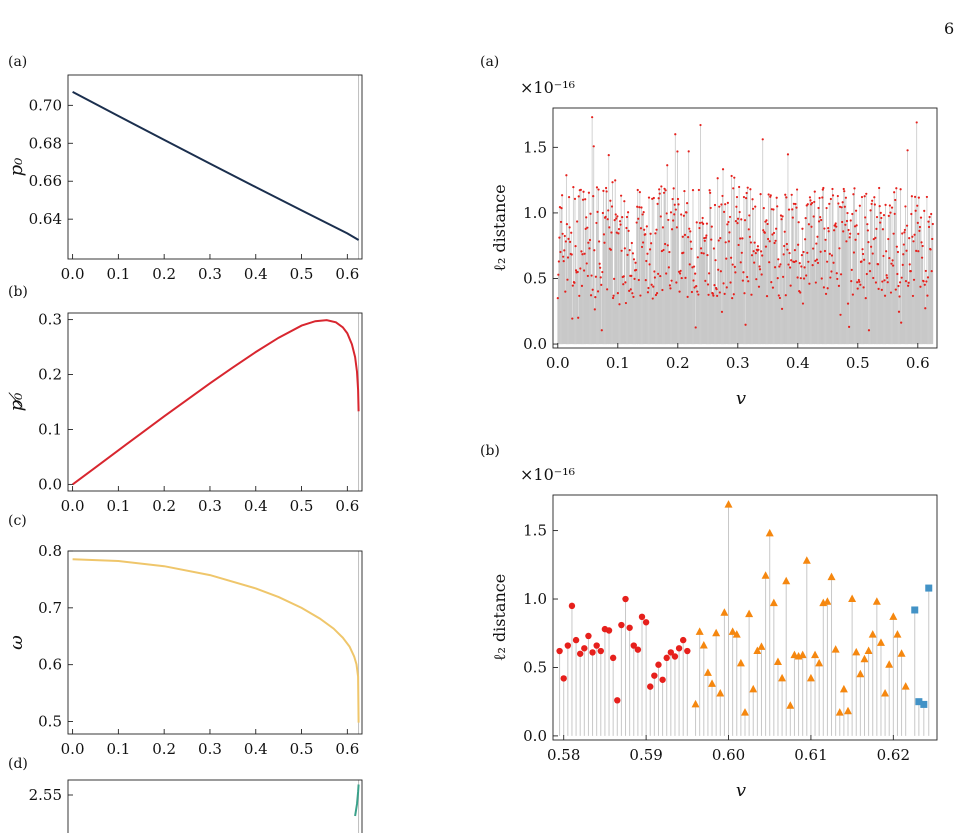 This screenshot has height=833, width=965. I want to click on y-axis-label: ℓ₂ distance, so click(499, 227).